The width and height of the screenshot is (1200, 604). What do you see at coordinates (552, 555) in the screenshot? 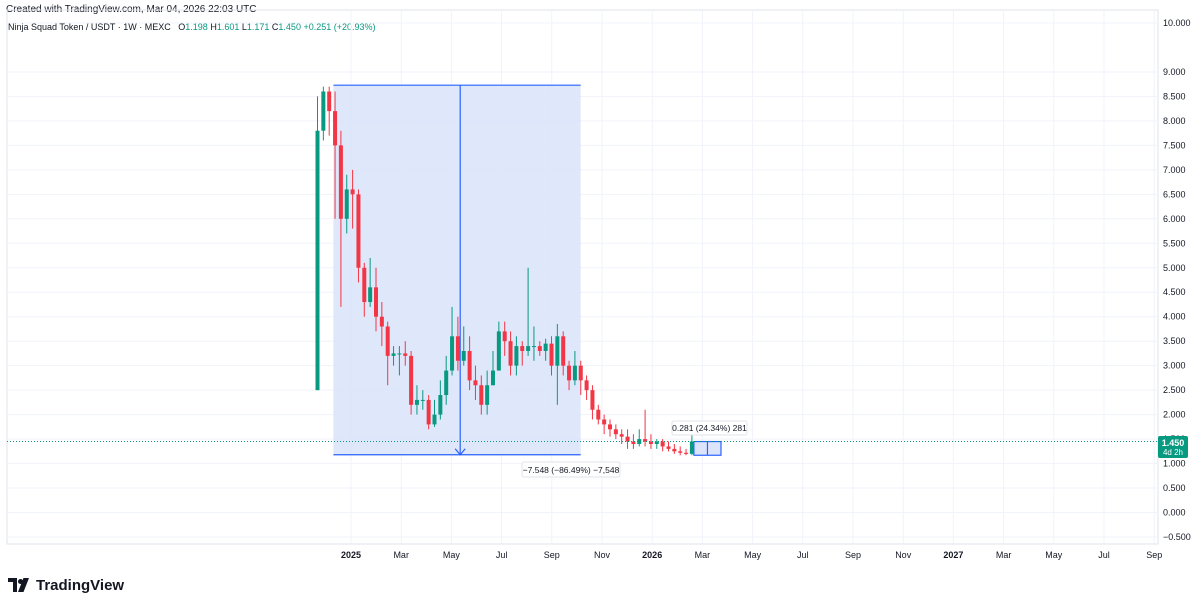
I see `time-tick-label: Sep` at bounding box center [552, 555].